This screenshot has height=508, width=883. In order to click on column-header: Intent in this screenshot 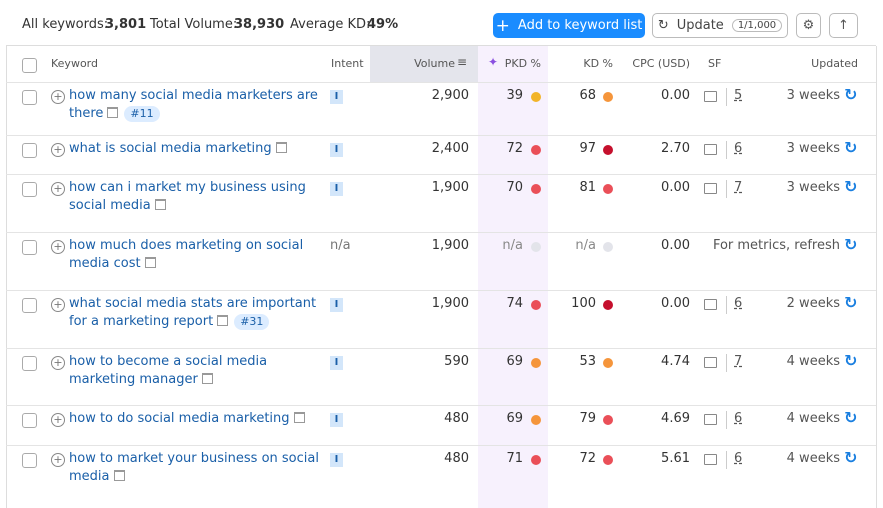, I will do `click(347, 63)`.